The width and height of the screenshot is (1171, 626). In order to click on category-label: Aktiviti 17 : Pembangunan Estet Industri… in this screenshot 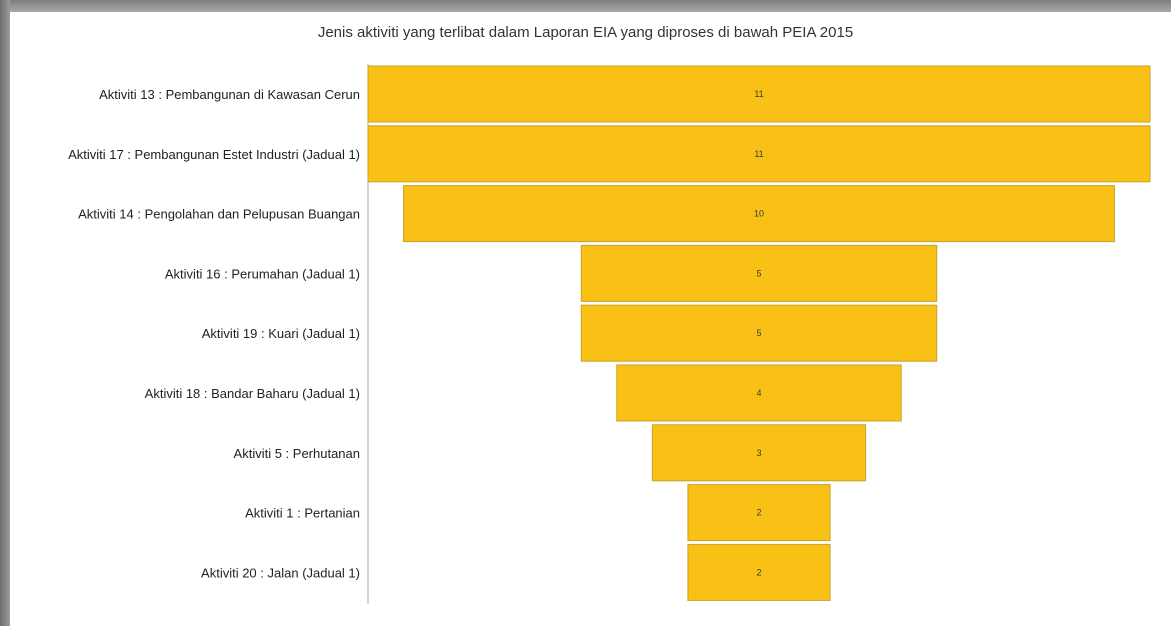, I will do `click(214, 154)`.